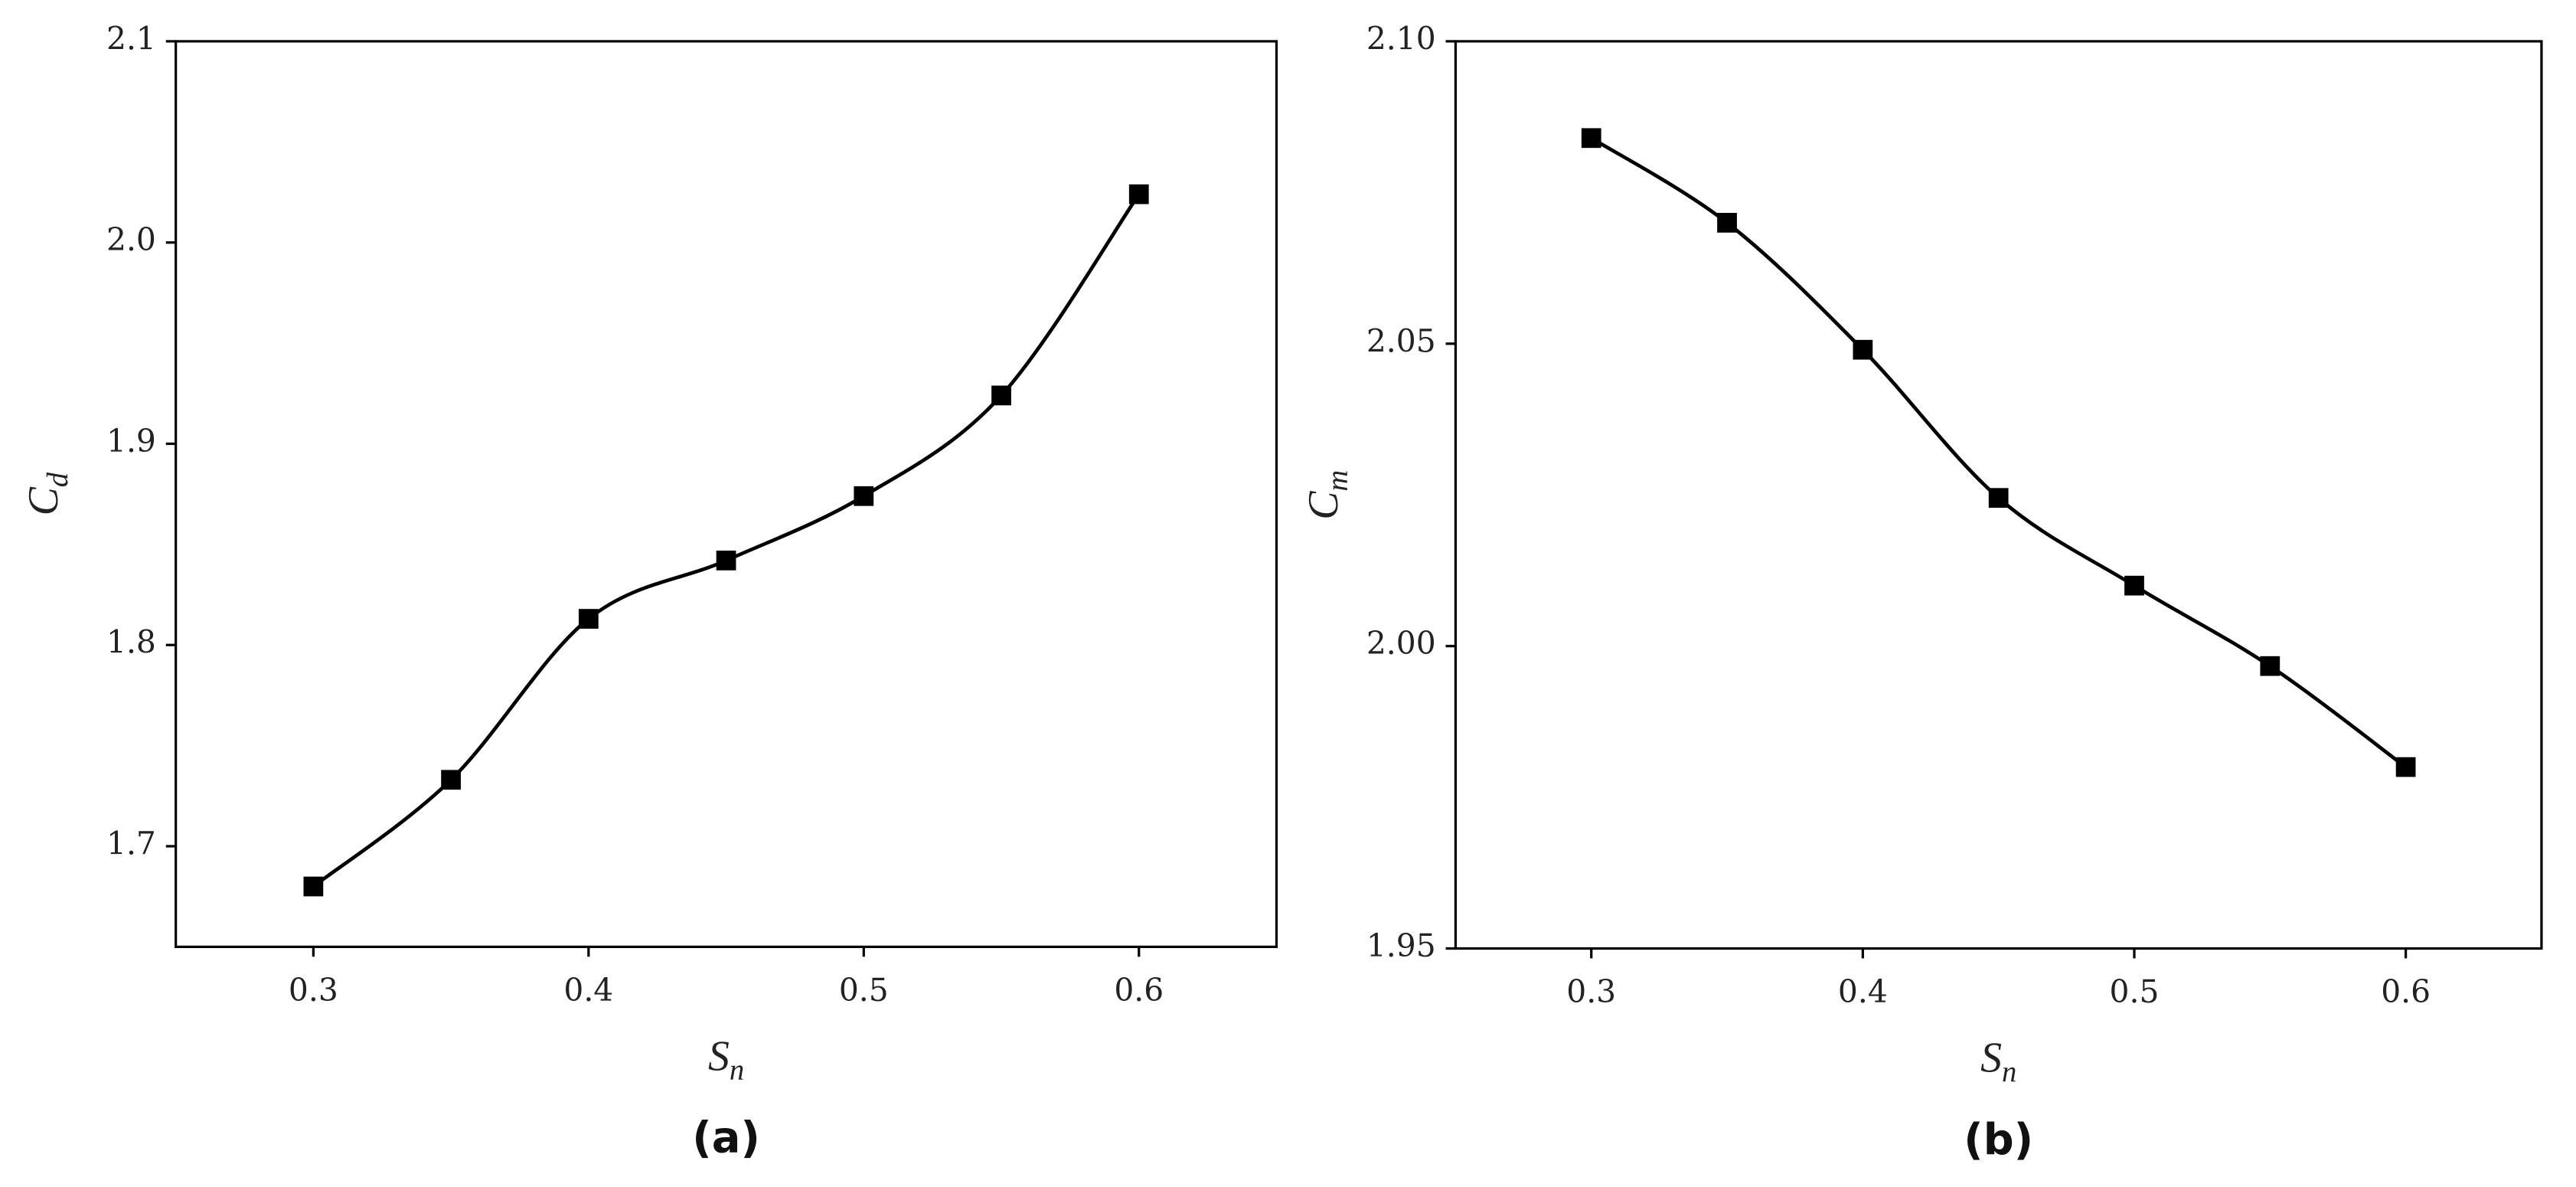  What do you see at coordinates (1401, 38) in the screenshot?
I see `y-tick-label: 2.10` at bounding box center [1401, 38].